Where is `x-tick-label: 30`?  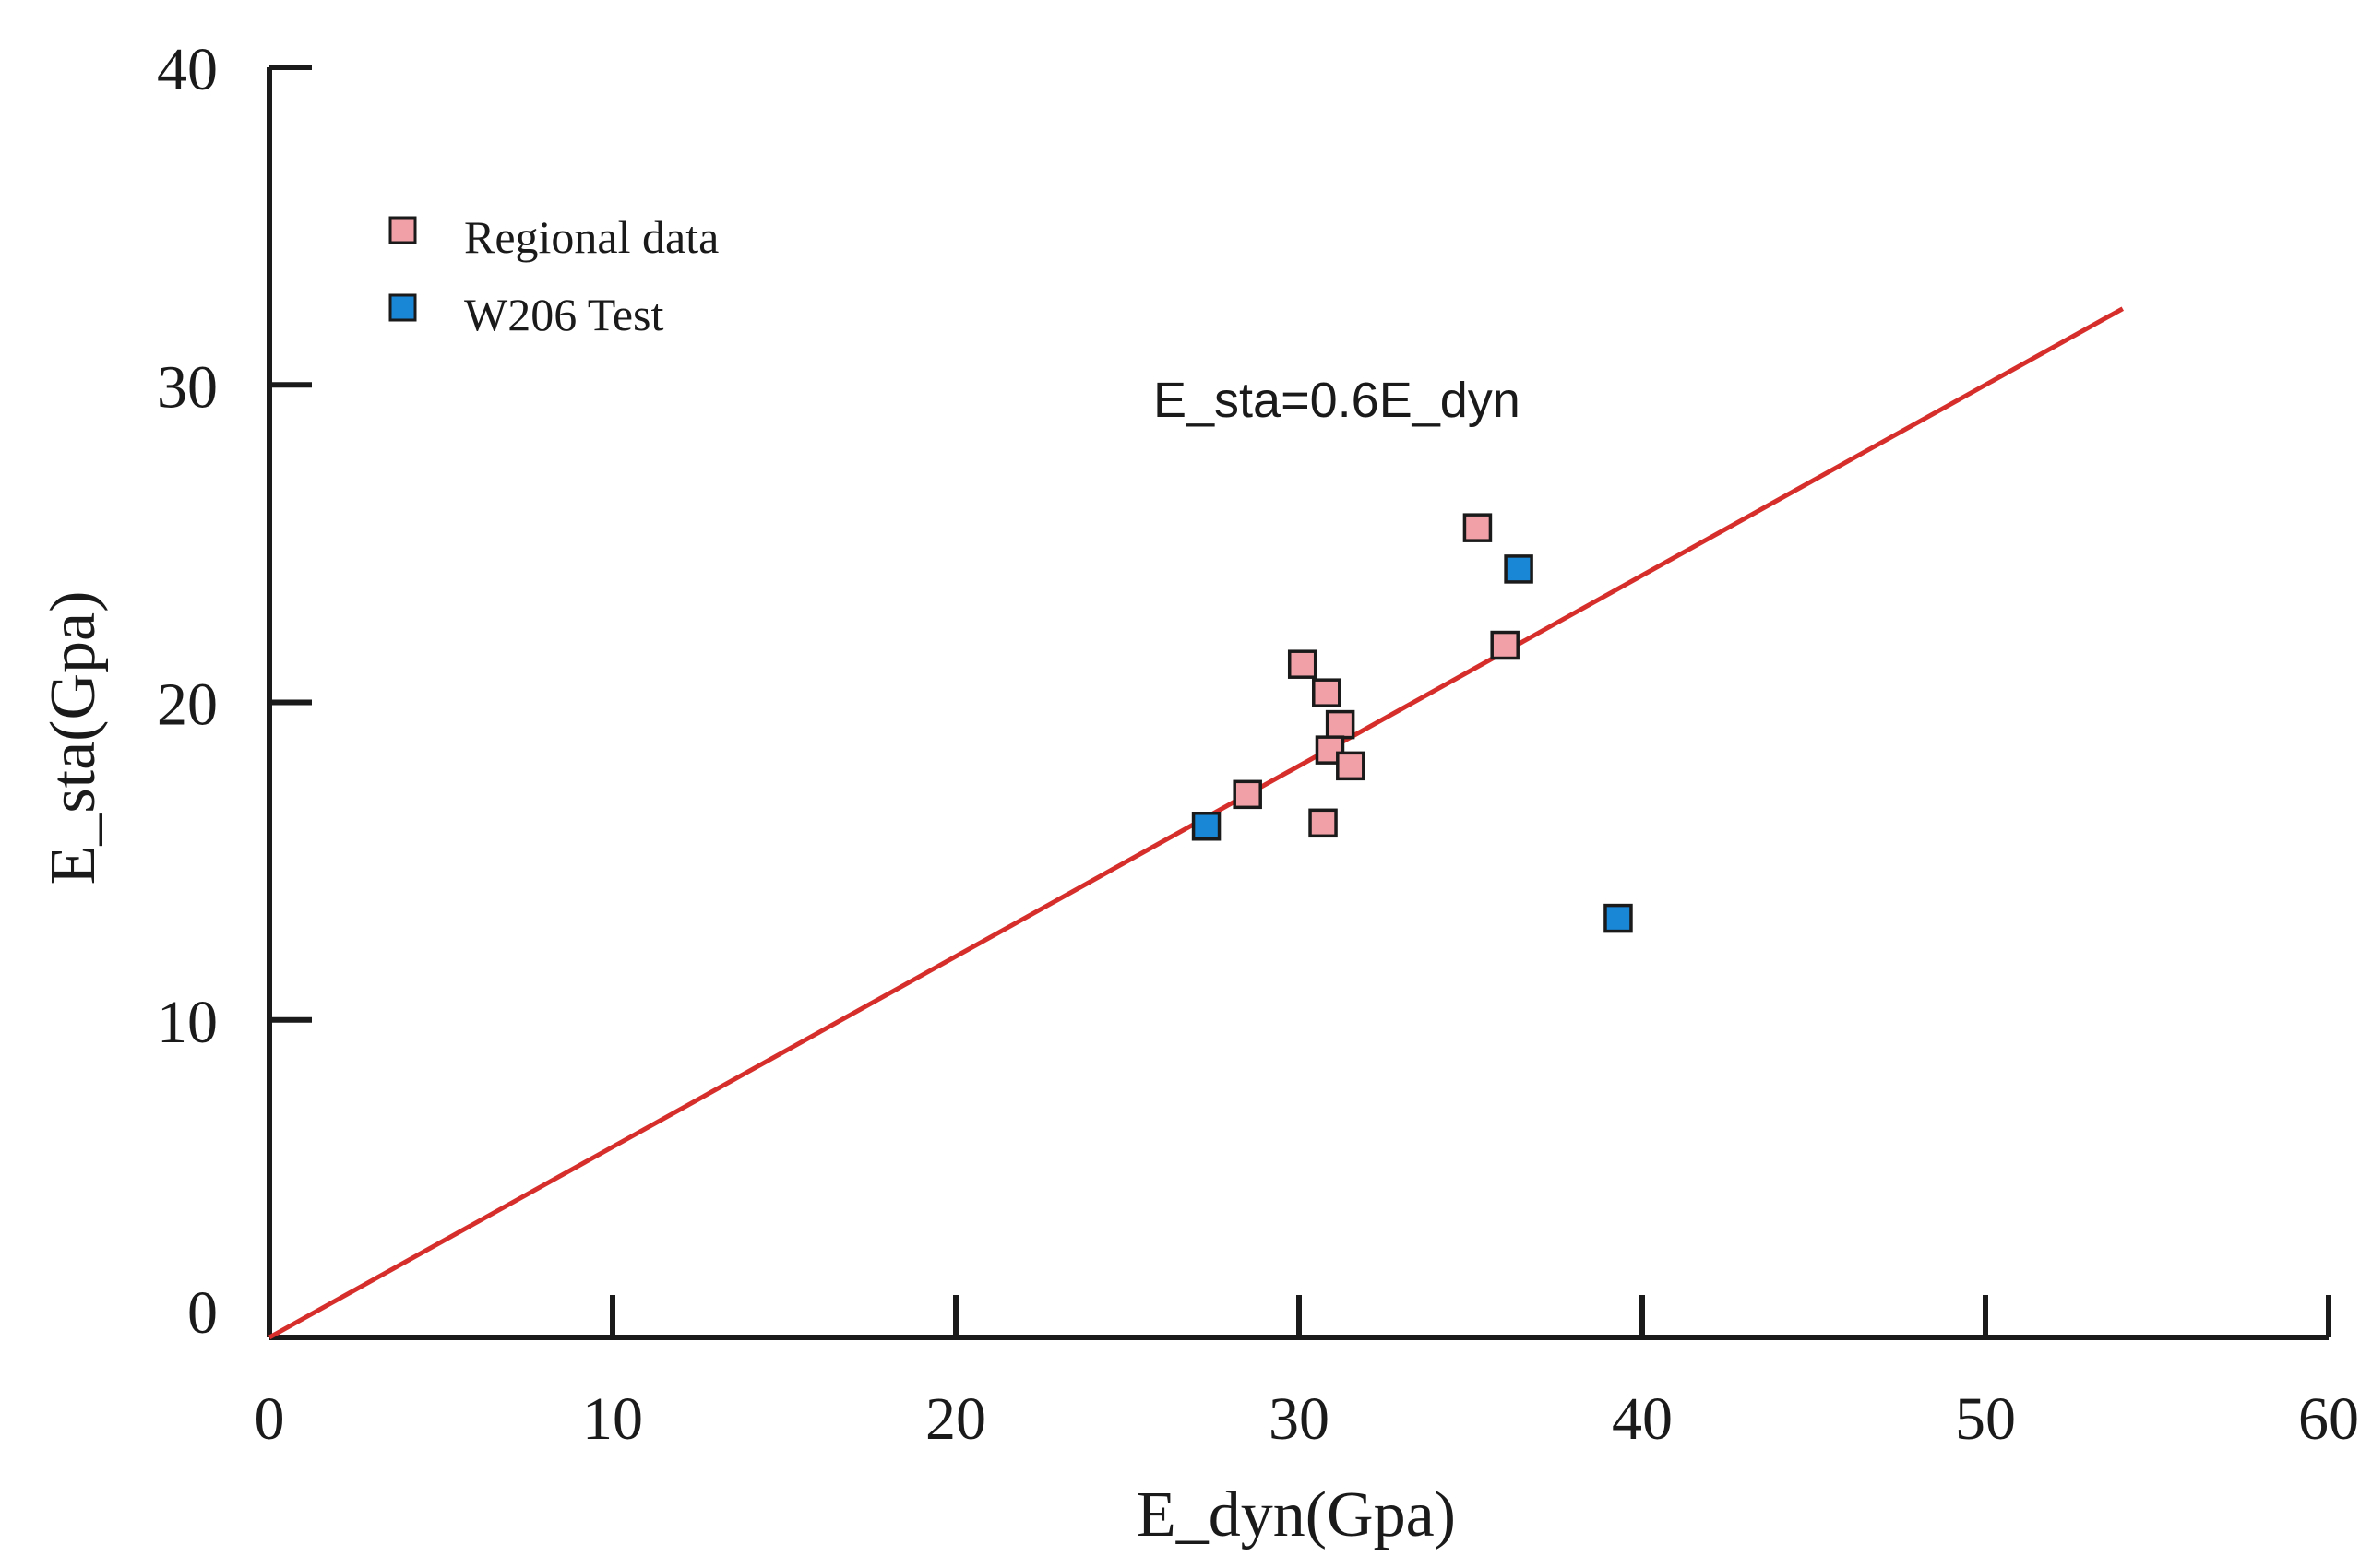 x-tick-label: 30 is located at coordinates (1299, 1419).